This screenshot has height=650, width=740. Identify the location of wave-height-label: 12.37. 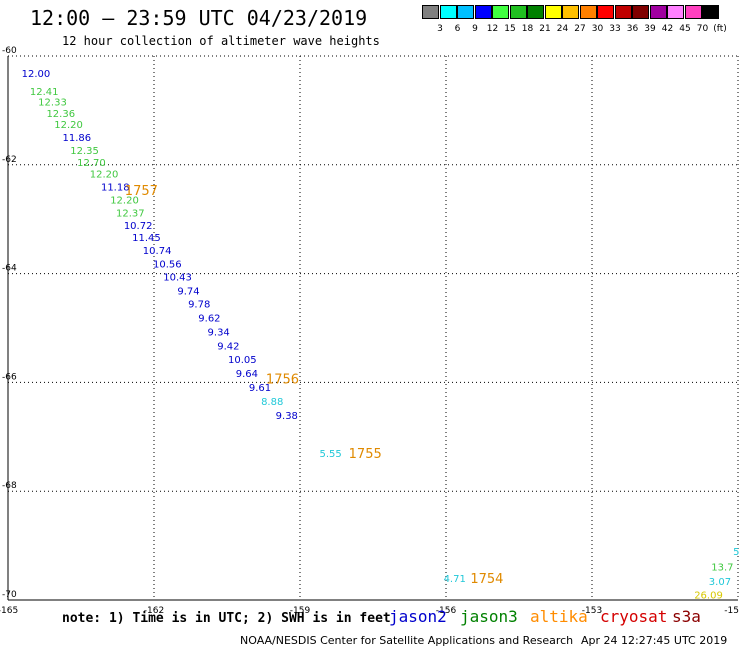
(130, 214).